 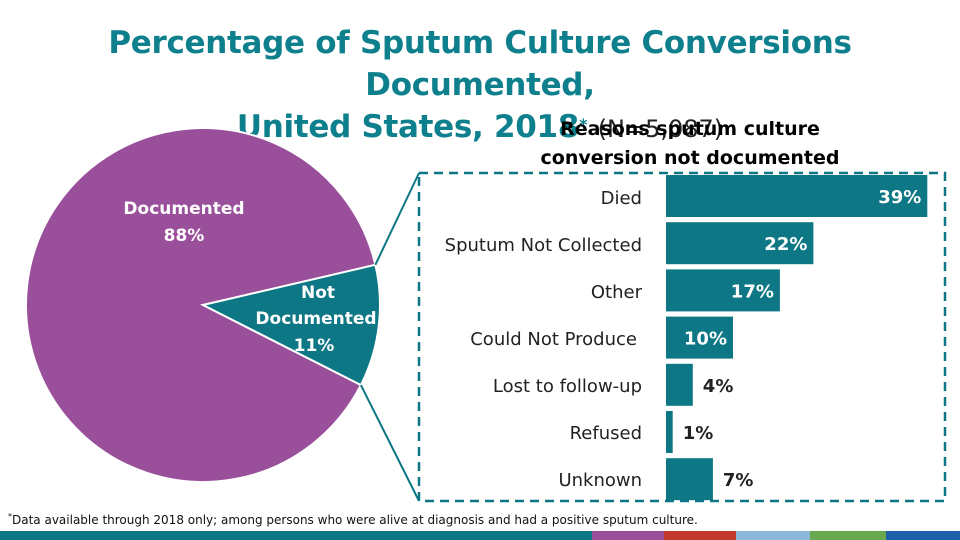 What do you see at coordinates (705, 339) in the screenshot?
I see `bar-value-label: 10%` at bounding box center [705, 339].